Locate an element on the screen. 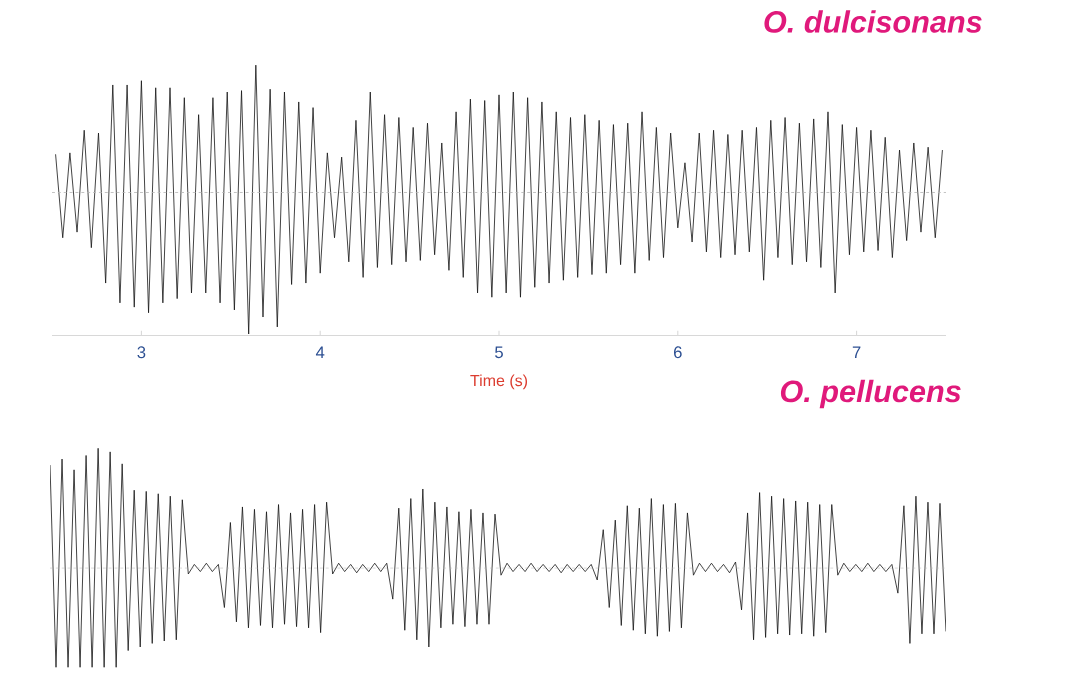 The width and height of the screenshot is (1080, 675). chart-title: O. dulcisonans is located at coordinates (873, 21).